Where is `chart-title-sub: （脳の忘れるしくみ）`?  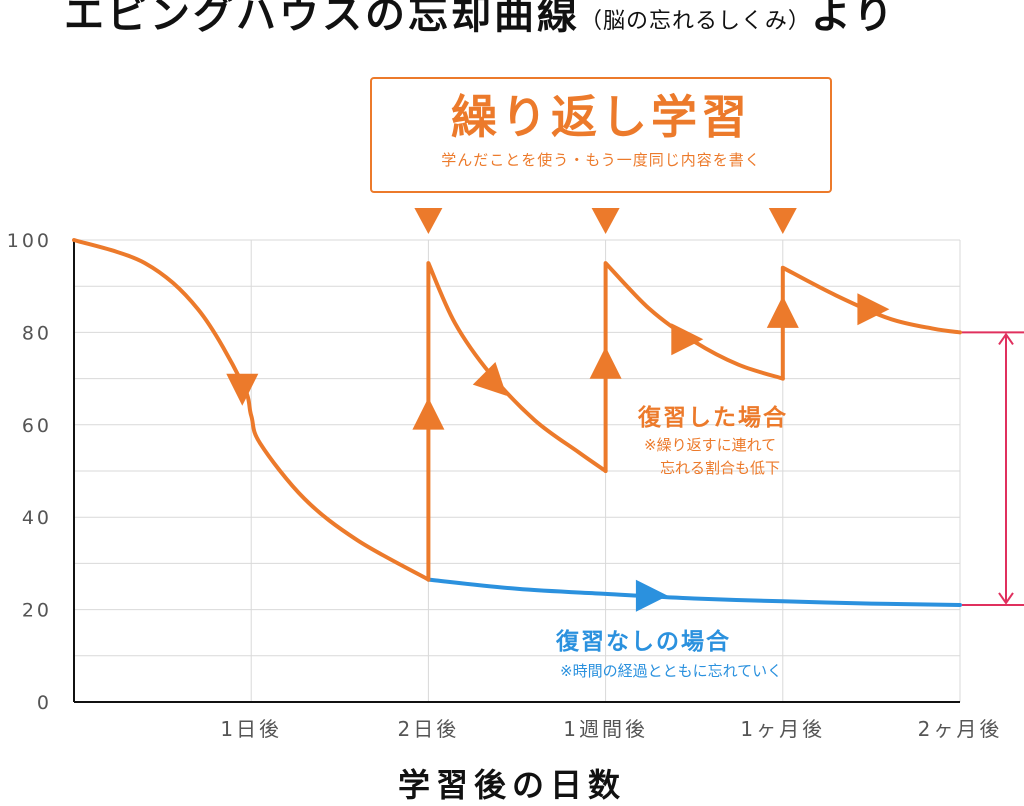
chart-title-sub: （脳の忘れるしくみ） is located at coordinates (695, 21).